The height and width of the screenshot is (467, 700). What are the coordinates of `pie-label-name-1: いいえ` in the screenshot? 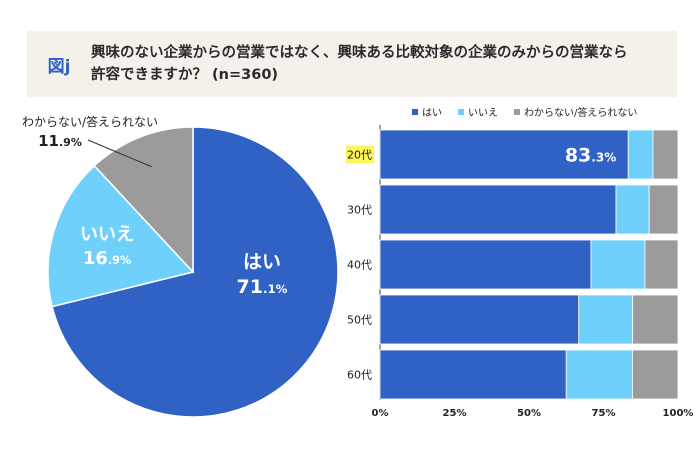 It's located at (107, 234).